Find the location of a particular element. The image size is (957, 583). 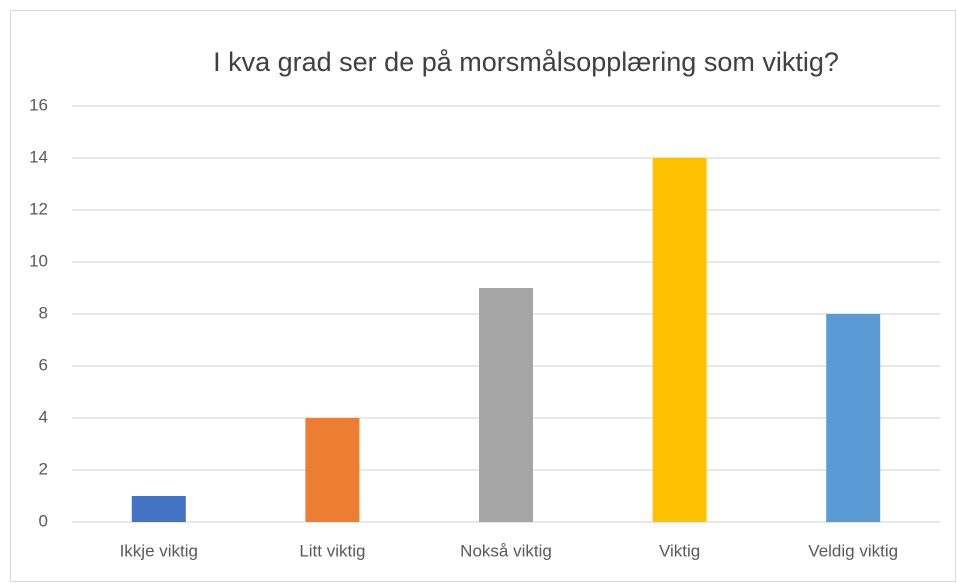

x-tick-label: Nokså viktig is located at coordinates (506, 550).